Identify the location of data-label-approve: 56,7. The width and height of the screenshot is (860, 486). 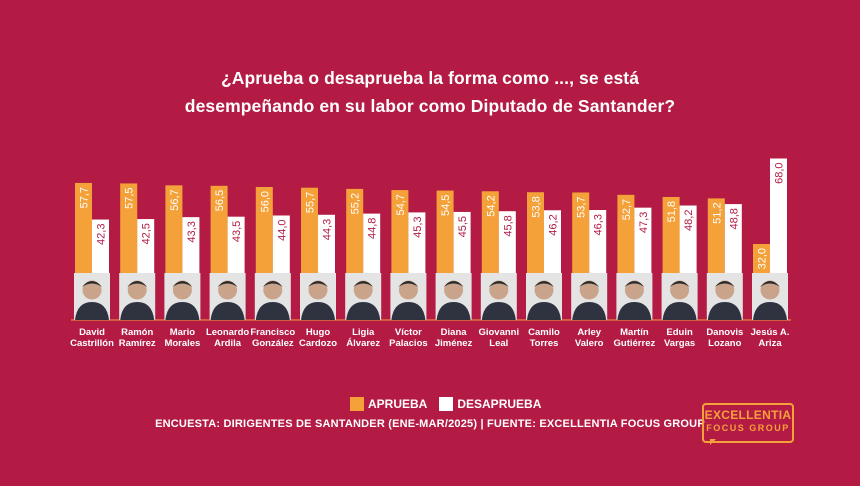
(175, 199).